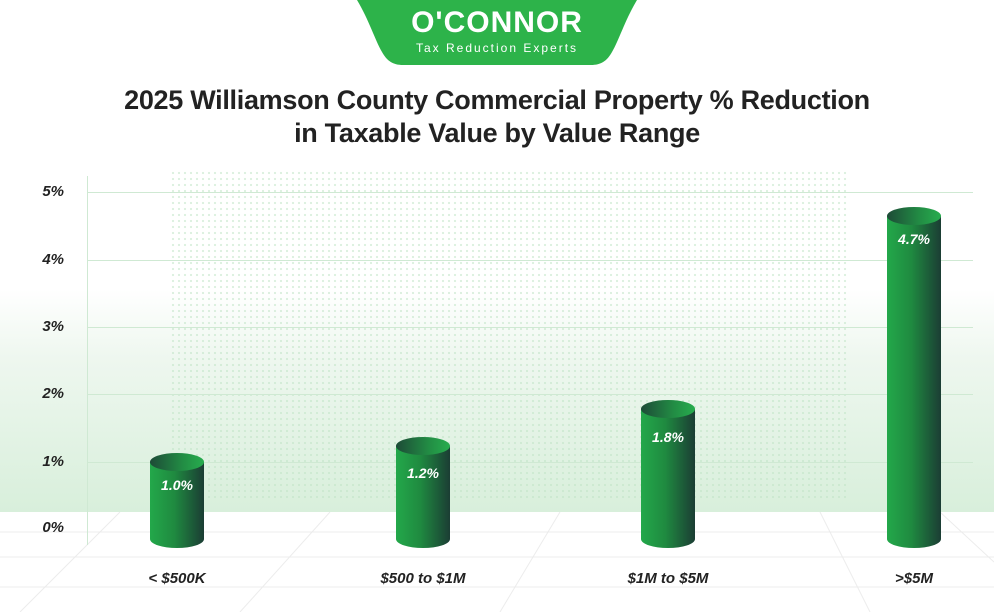  Describe the element at coordinates (53, 393) in the screenshot. I see `y-tick-2: 2%` at that location.